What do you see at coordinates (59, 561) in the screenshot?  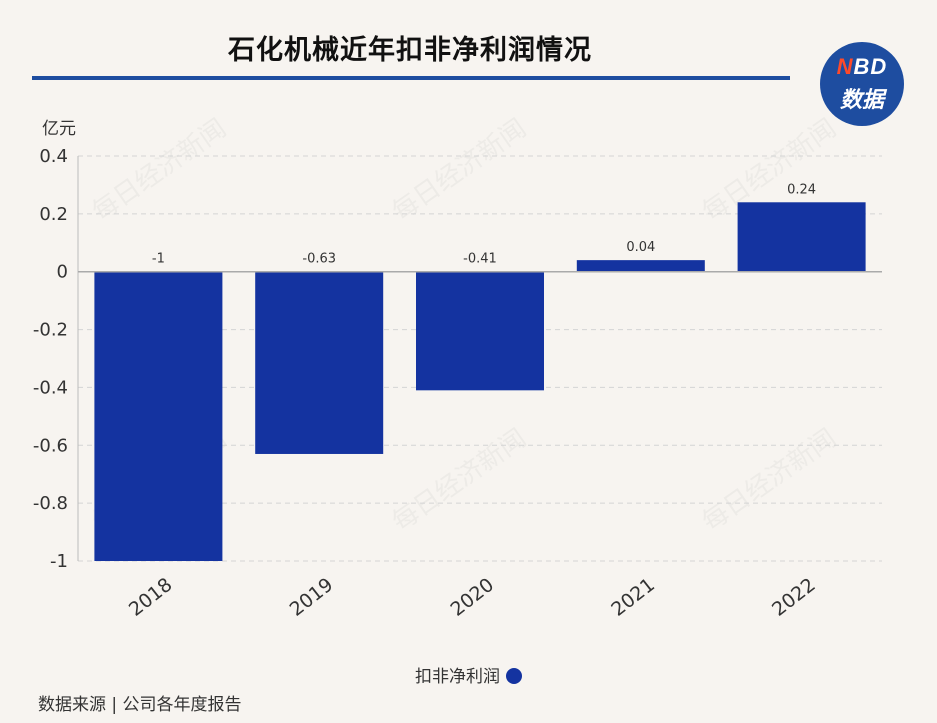 I see `y-tick-label: -1` at bounding box center [59, 561].